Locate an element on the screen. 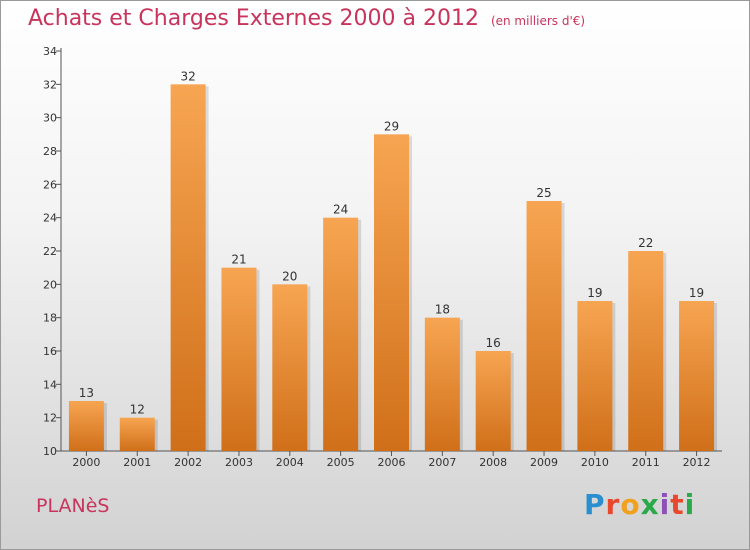 Image resolution: width=750 pixels, height=550 pixels. bar-value-label: 29 is located at coordinates (391, 126).